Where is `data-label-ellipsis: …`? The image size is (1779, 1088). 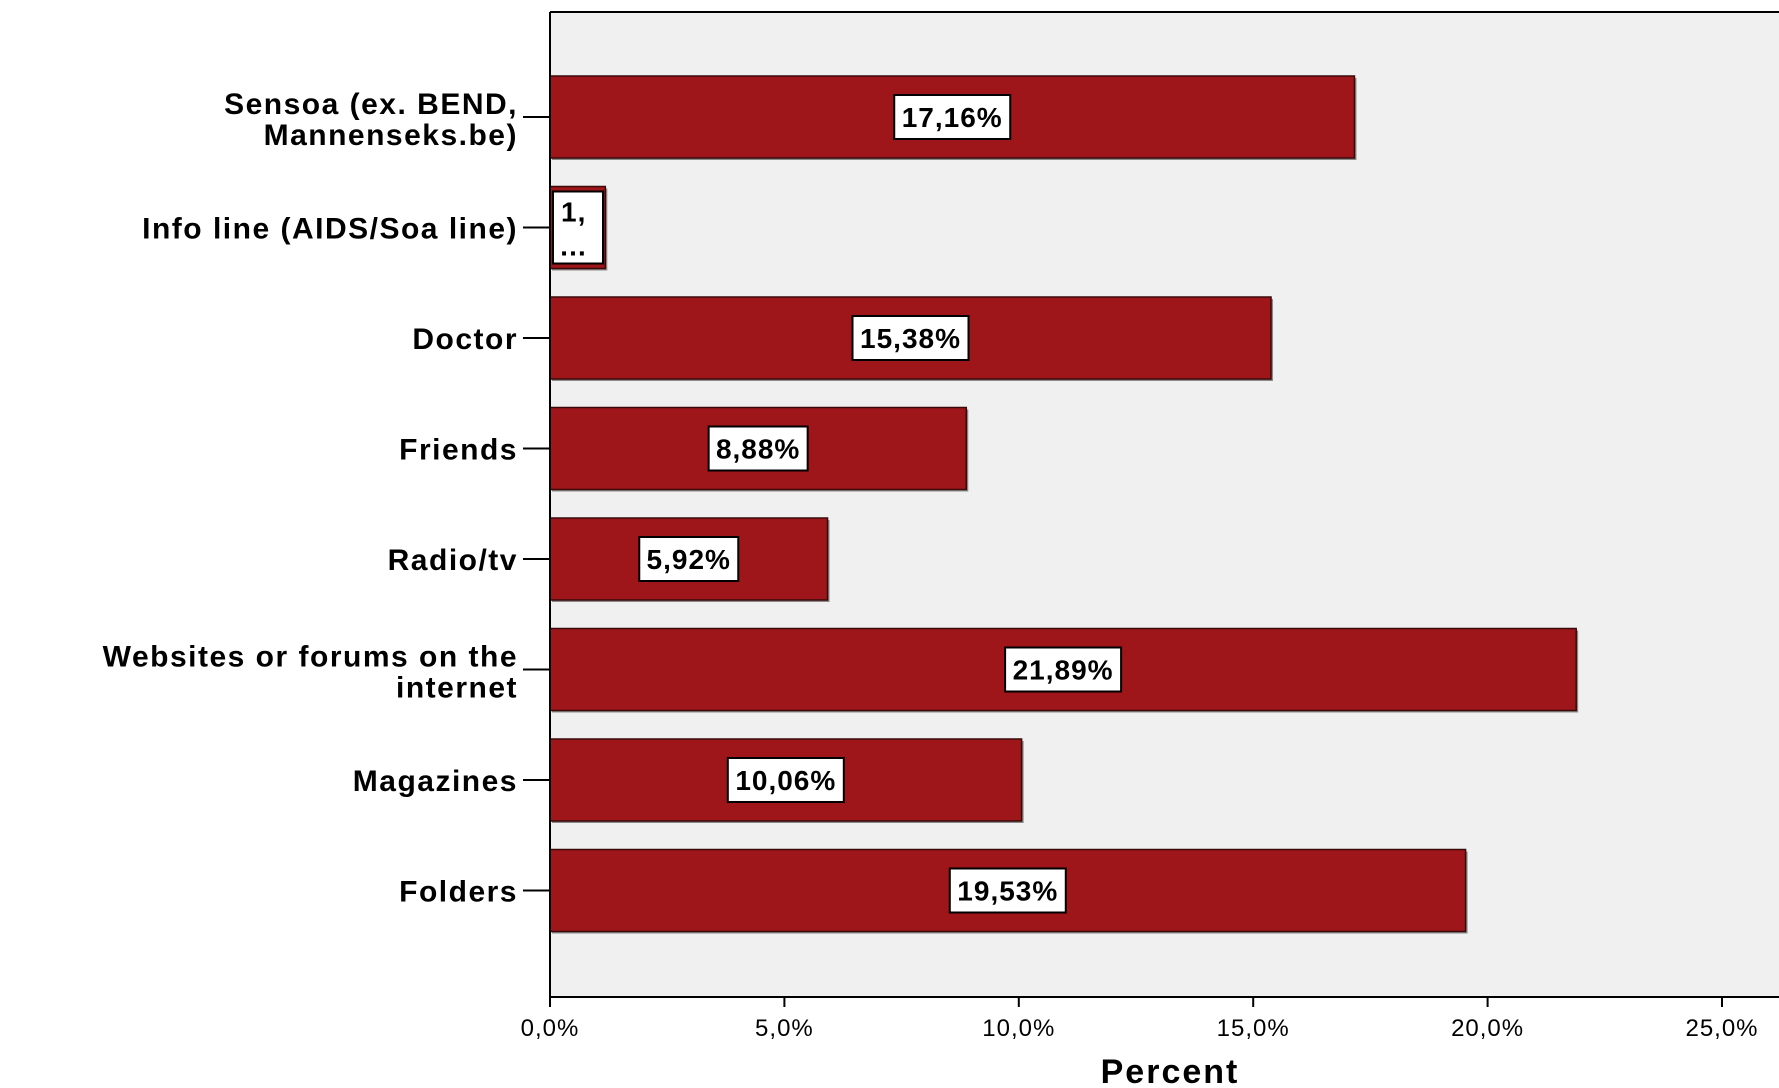 data-label-ellipsis: … is located at coordinates (573, 246).